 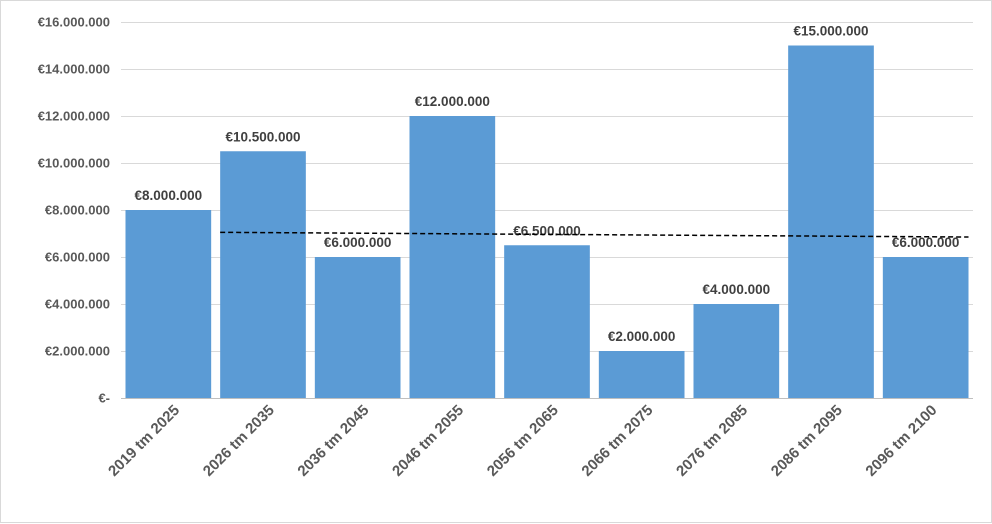 What do you see at coordinates (144, 441) in the screenshot?
I see `x-tick-label: 2019 tm 2025` at bounding box center [144, 441].